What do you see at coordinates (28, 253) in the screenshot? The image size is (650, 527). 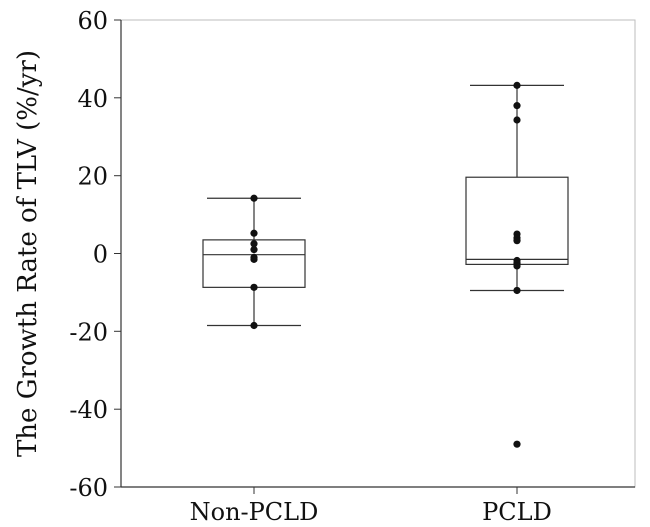 I see `y-axis-title: The Growth Rate of TLV (%/yr)` at bounding box center [28, 253].